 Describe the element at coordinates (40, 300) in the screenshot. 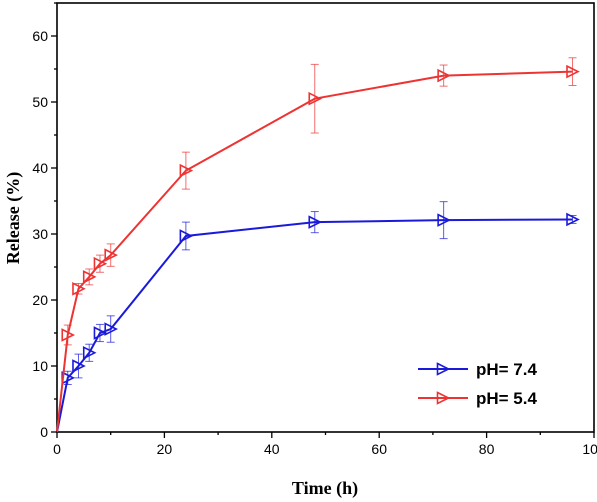

I see `y-tick-label: 20` at that location.